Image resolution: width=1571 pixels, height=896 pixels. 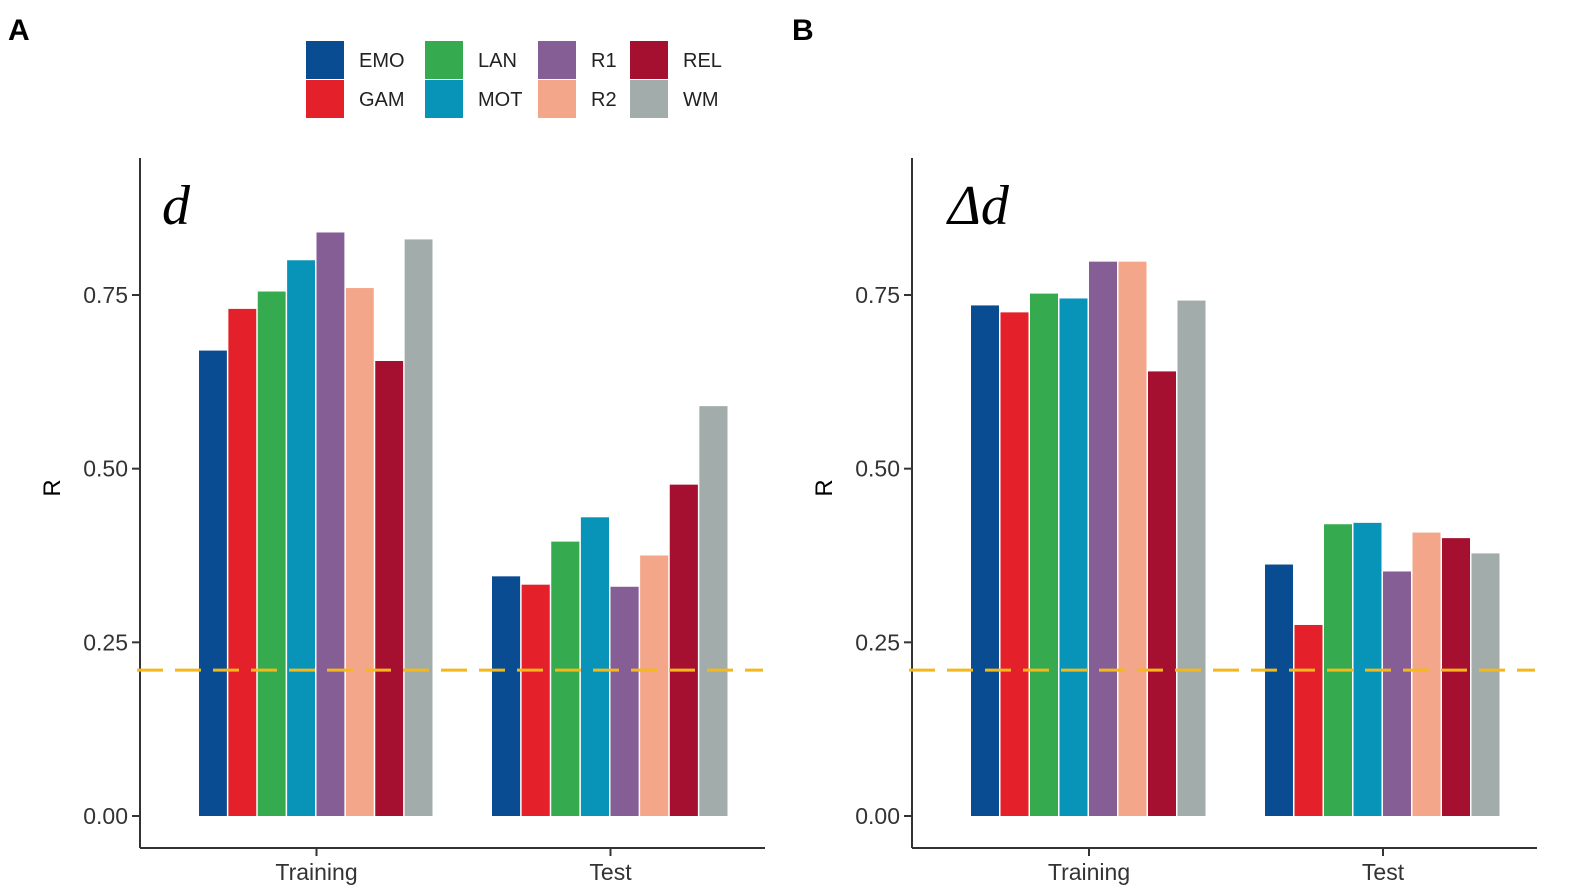 What do you see at coordinates (594, 666) in the screenshot?
I see `bar-mot-test` at bounding box center [594, 666].